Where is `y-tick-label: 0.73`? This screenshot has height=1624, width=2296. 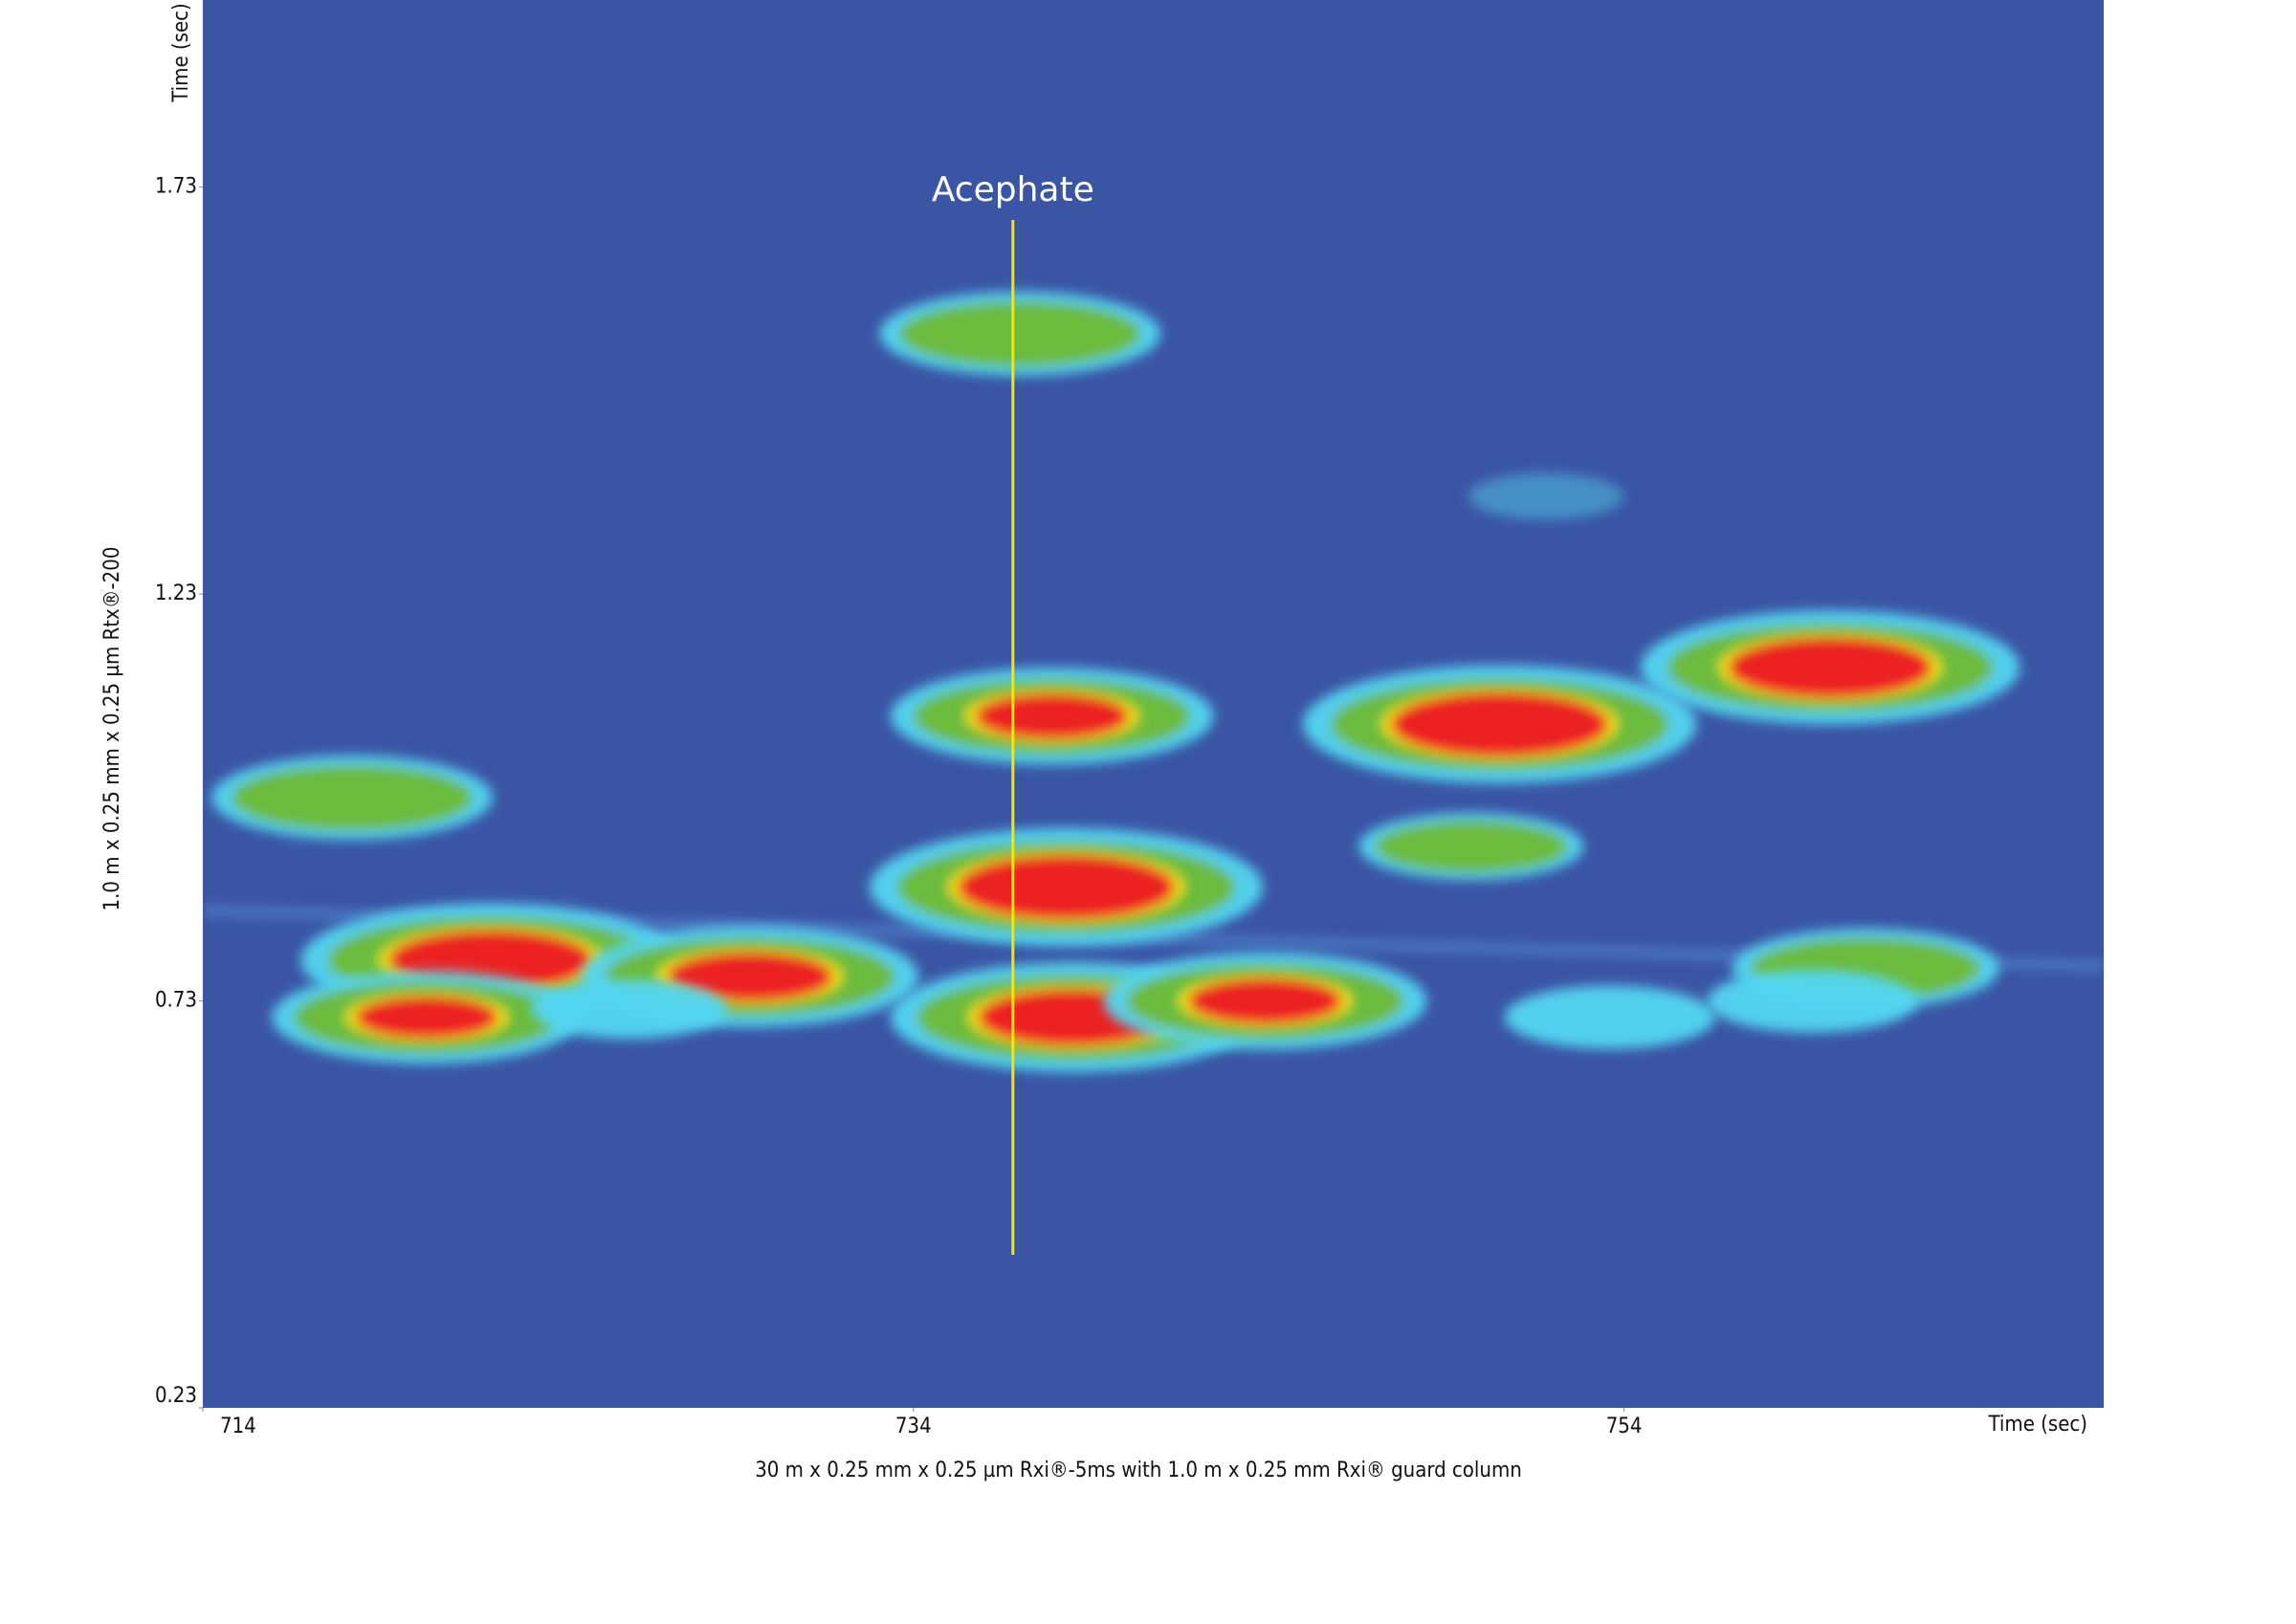
y-tick-label: 0.73 is located at coordinates (176, 1001).